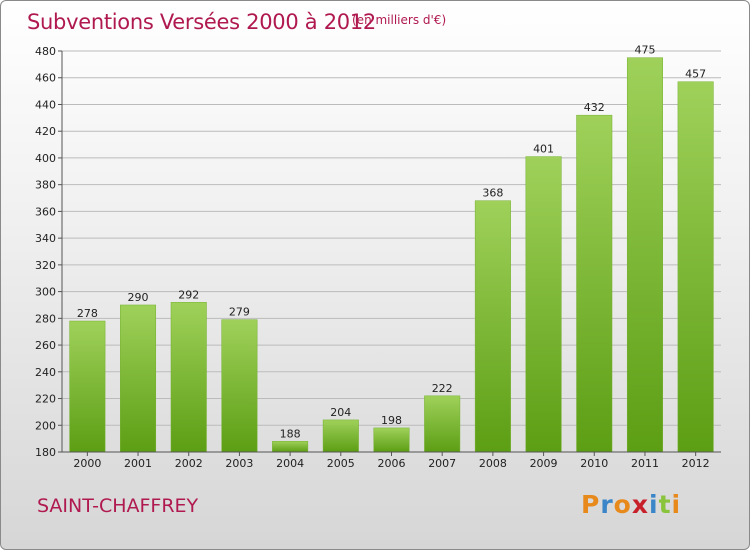 The image size is (750, 550). Describe the element at coordinates (239, 312) in the screenshot. I see `bar-value-label: 279` at that location.